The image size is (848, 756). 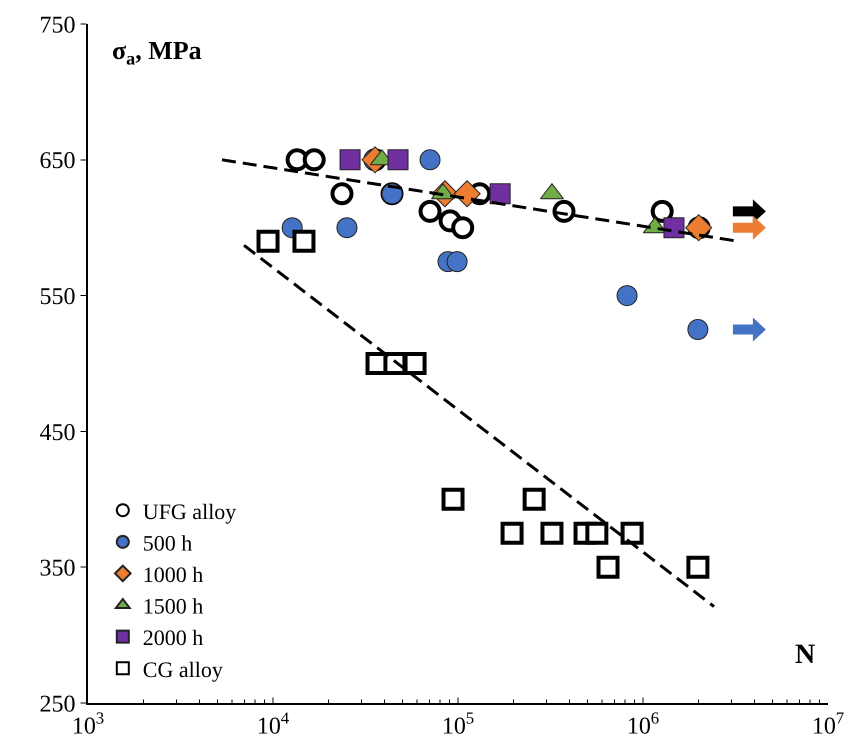 What do you see at coordinates (157, 52) in the screenshot?
I see `y-axis-title: σ$_{a}$, MPa` at bounding box center [157, 52].